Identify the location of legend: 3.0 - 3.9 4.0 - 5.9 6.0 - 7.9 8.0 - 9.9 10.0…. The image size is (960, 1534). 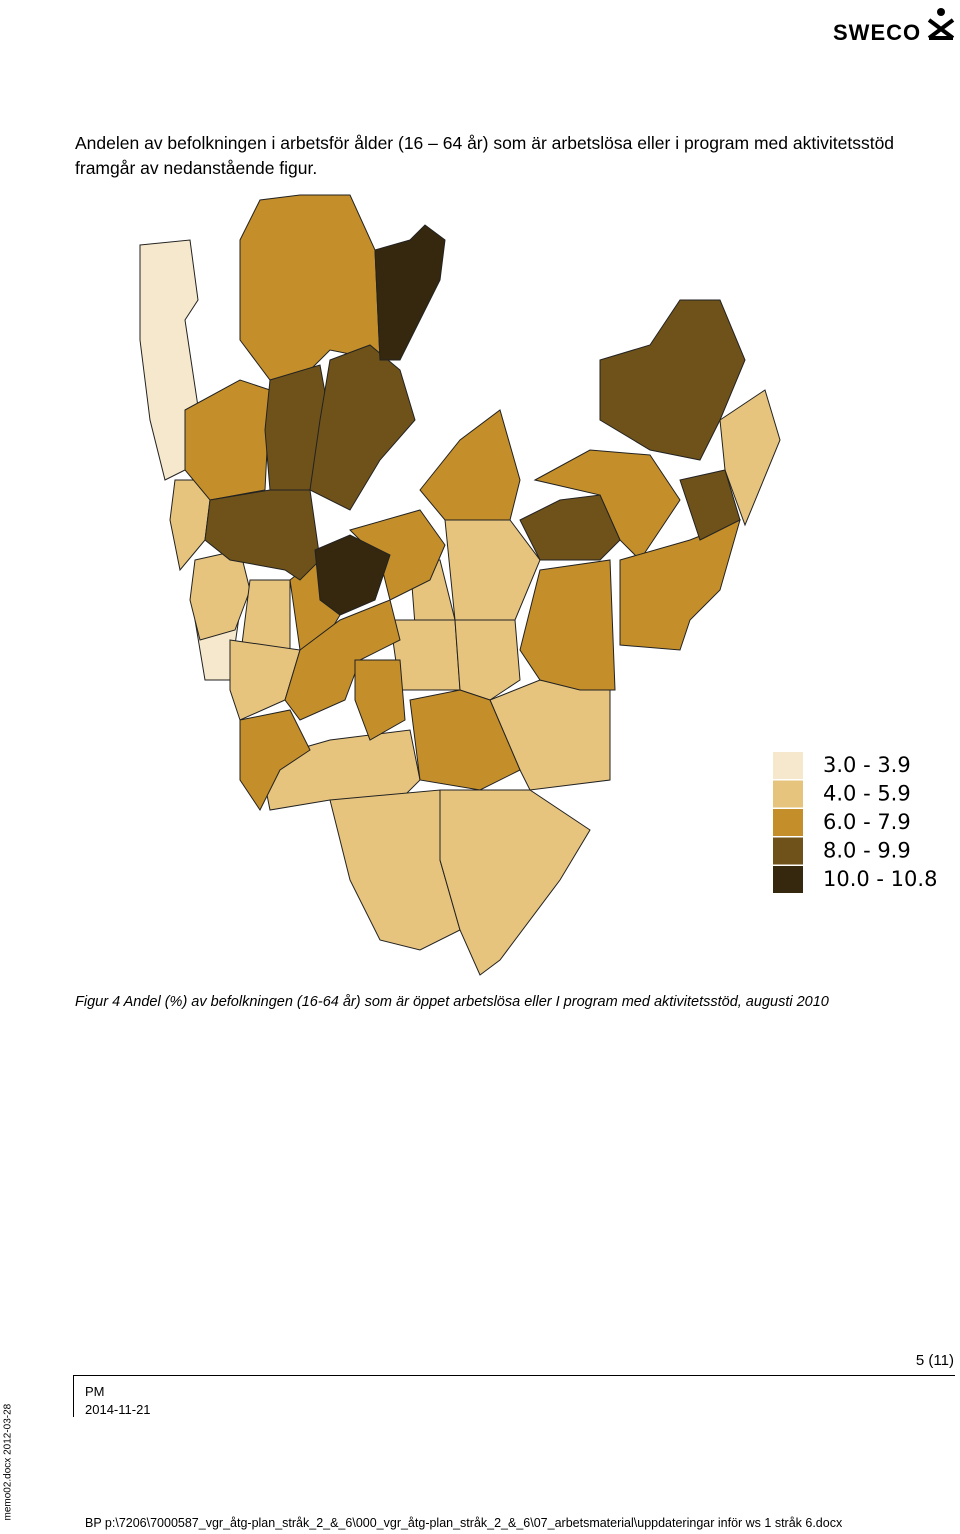
(855, 822).